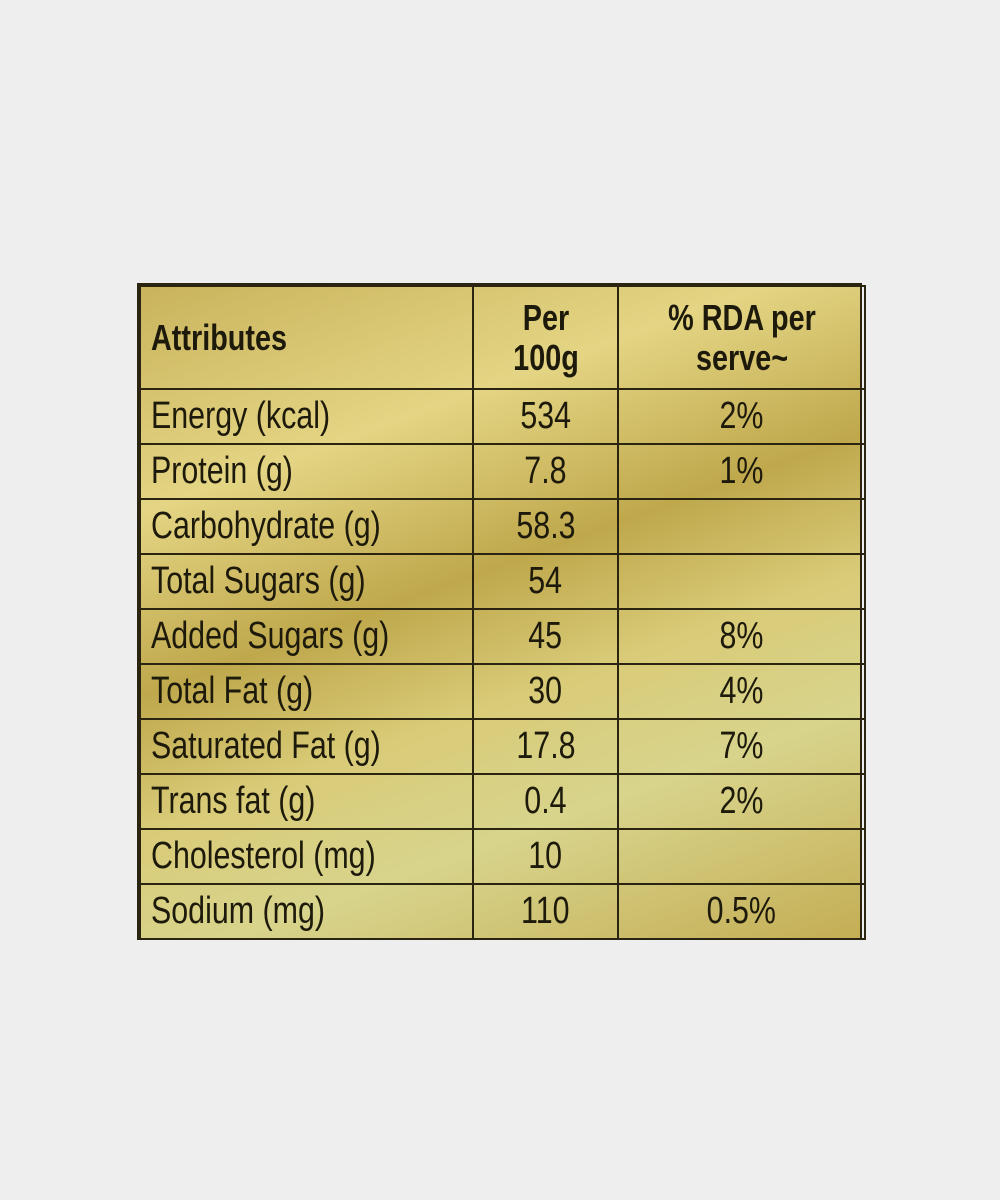 The height and width of the screenshot is (1200, 1000). I want to click on cell: 30, so click(545, 691).